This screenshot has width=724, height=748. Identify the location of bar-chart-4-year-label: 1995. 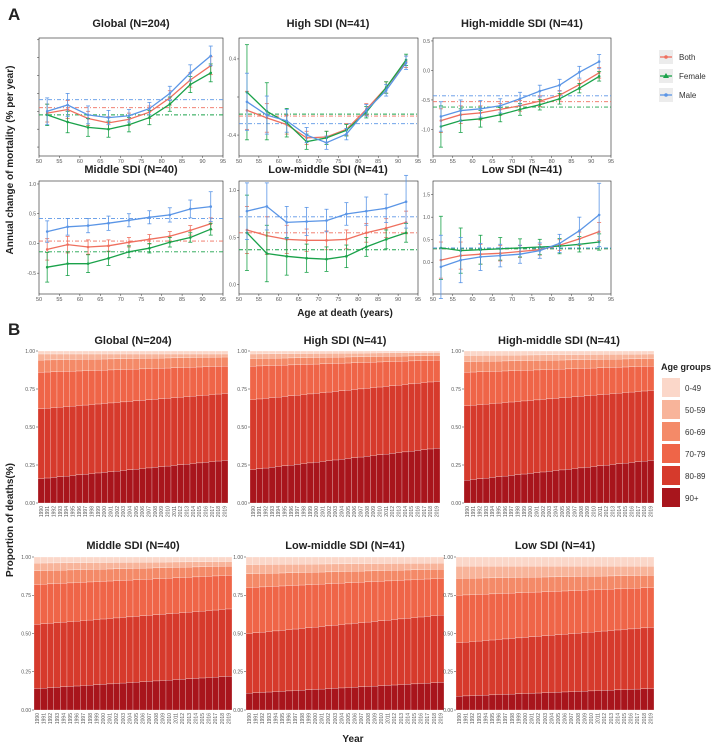
(71, 718).